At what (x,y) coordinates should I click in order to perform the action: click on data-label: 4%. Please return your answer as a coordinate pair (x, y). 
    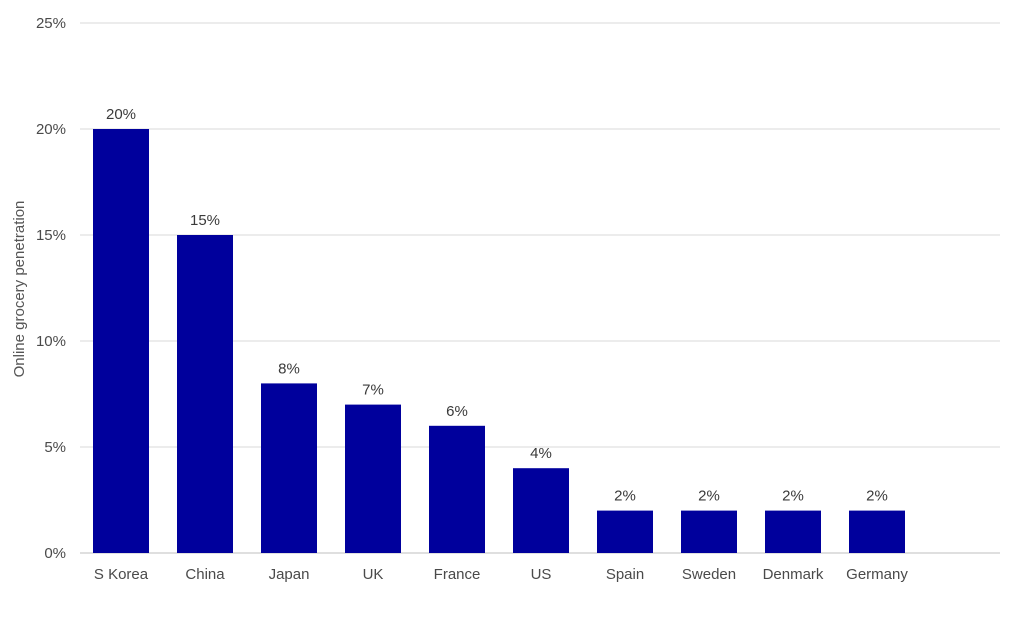
    Looking at the image, I should click on (541, 453).